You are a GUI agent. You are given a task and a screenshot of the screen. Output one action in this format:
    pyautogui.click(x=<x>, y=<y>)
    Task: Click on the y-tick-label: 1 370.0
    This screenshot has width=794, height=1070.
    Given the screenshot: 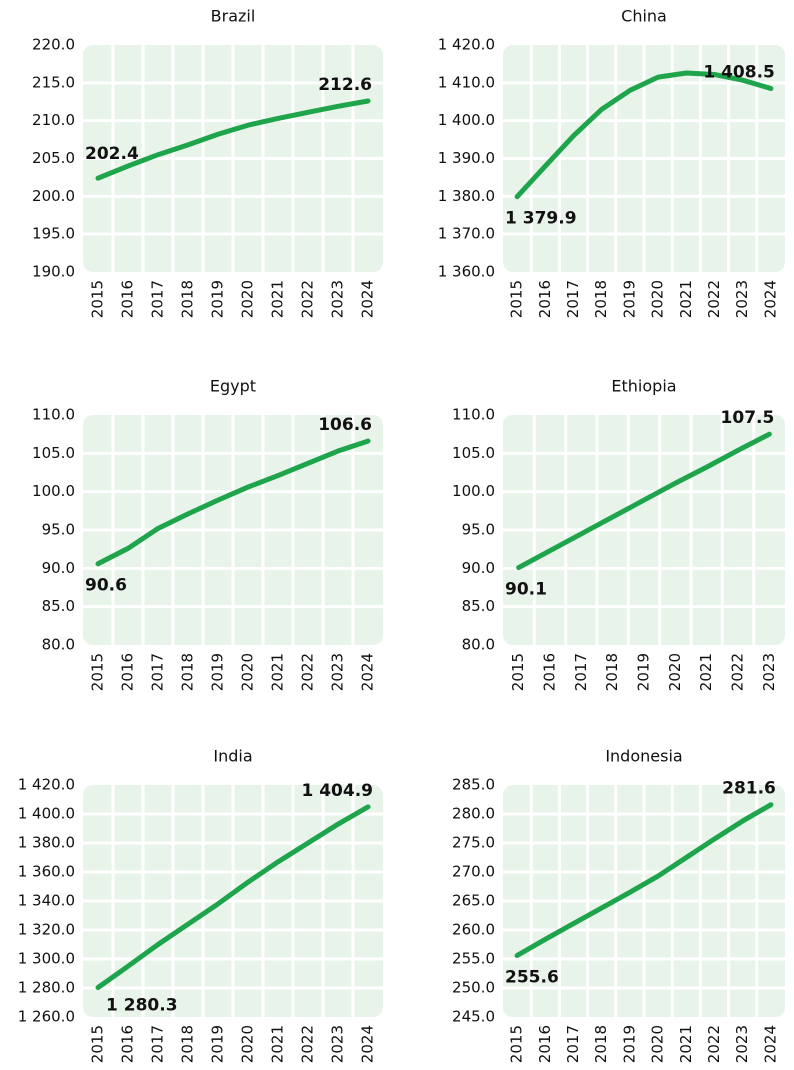 What is the action you would take?
    pyautogui.click(x=466, y=234)
    